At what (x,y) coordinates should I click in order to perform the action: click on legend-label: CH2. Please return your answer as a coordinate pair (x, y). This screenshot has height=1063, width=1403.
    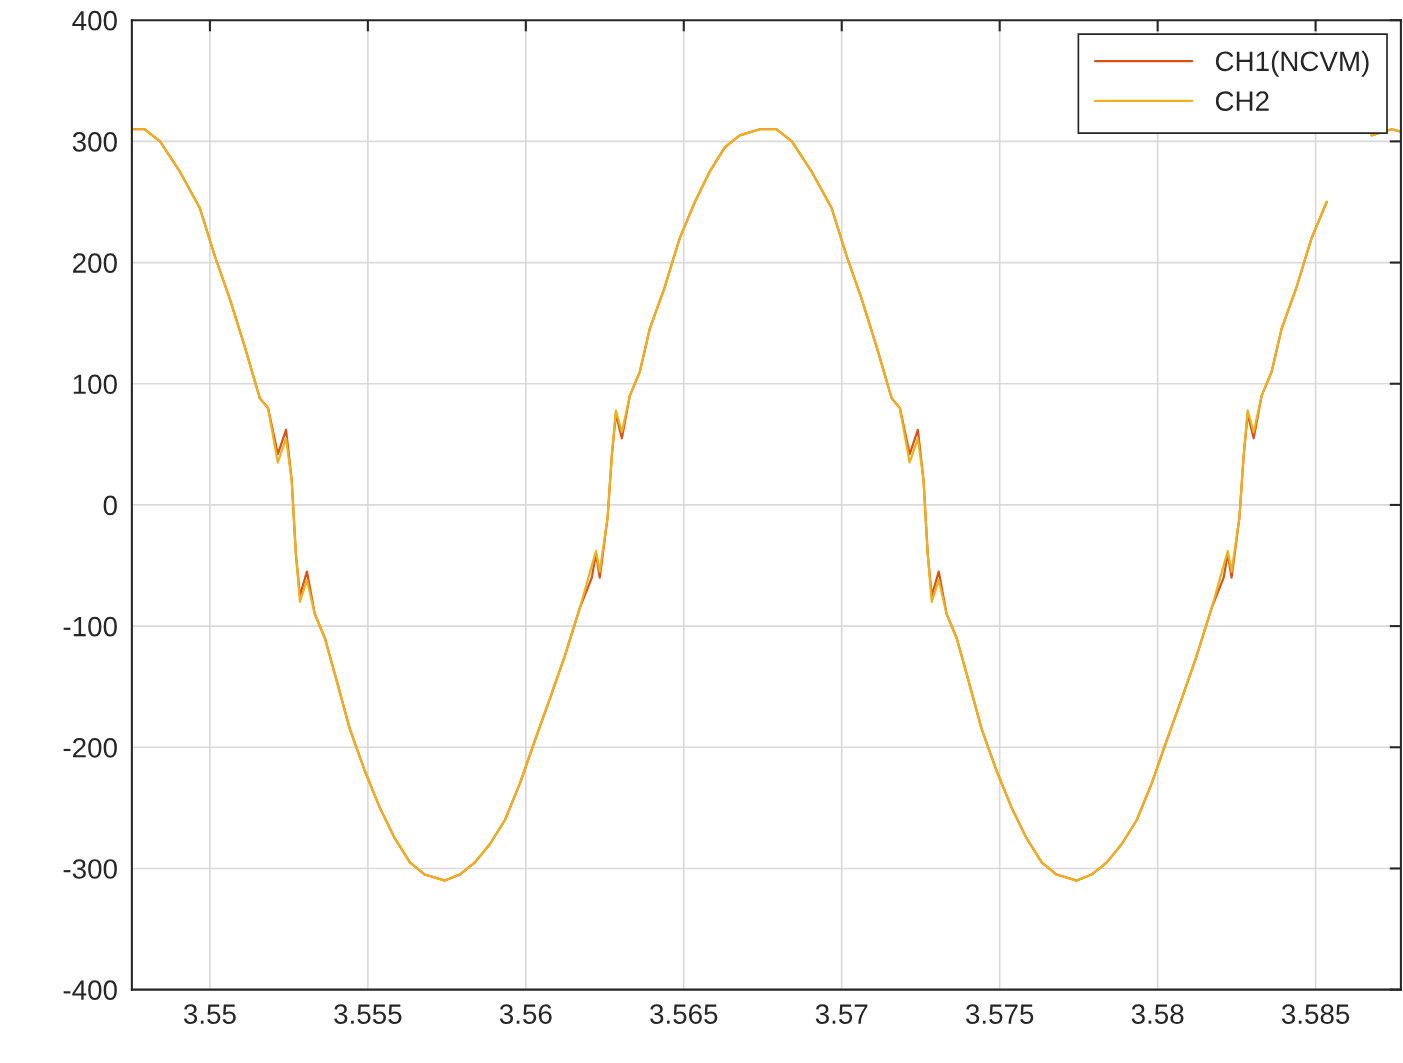
    Looking at the image, I should click on (1242, 101).